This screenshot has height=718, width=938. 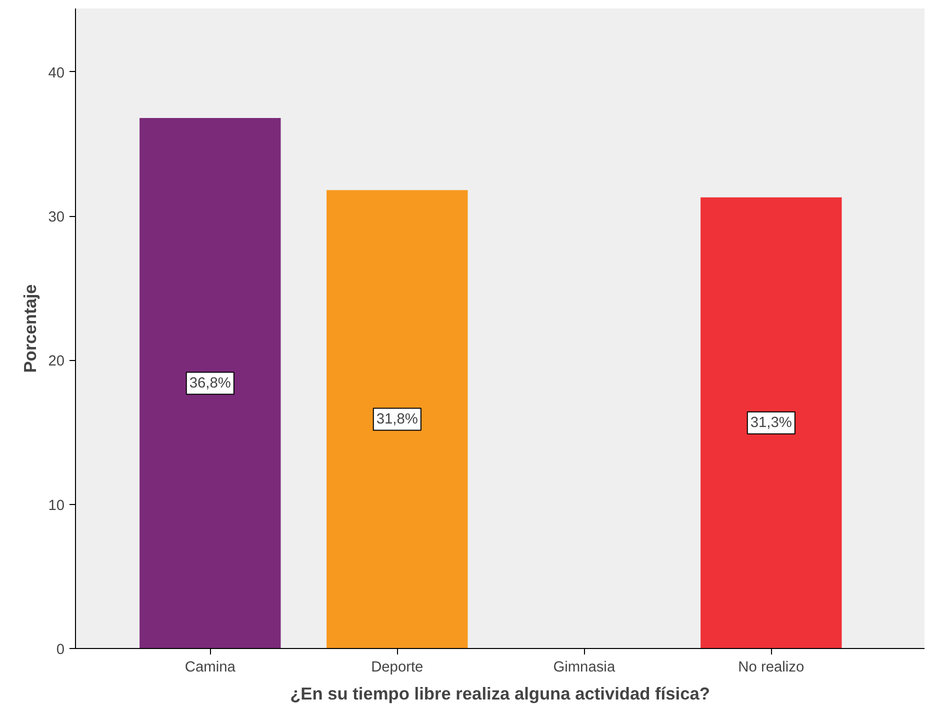 I want to click on x-tick-label: Deporte, so click(x=397, y=668).